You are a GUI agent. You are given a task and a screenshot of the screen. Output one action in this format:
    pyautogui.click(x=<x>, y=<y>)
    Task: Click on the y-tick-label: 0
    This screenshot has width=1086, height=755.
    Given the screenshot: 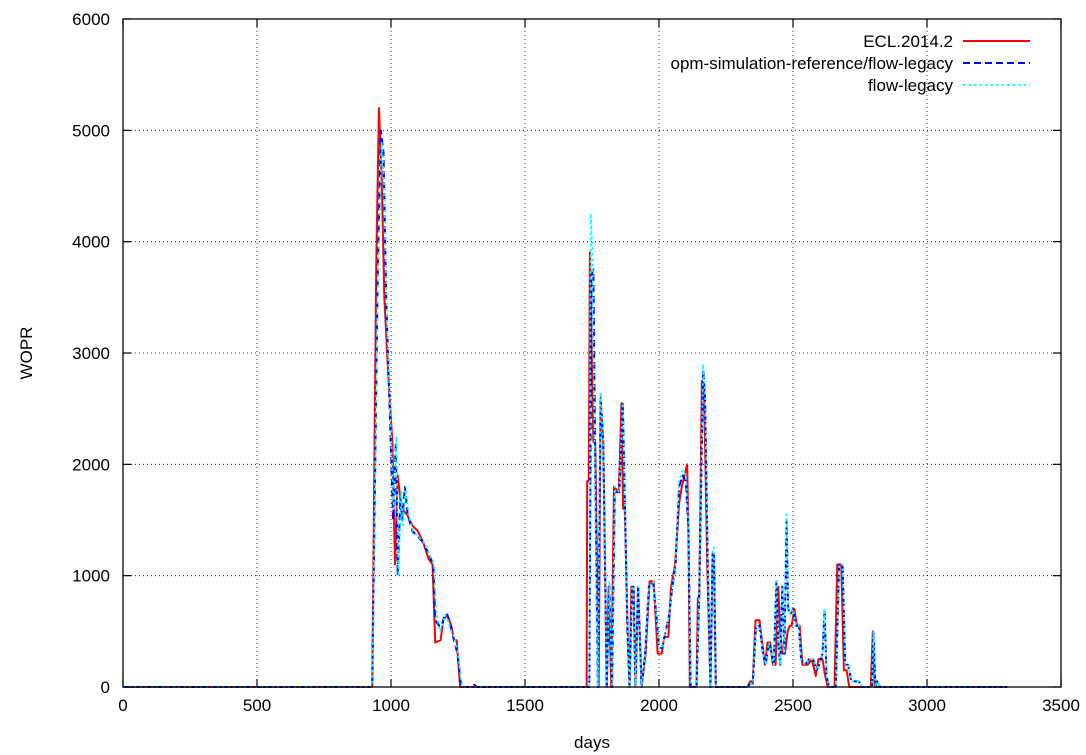 What is the action you would take?
    pyautogui.click(x=105, y=687)
    